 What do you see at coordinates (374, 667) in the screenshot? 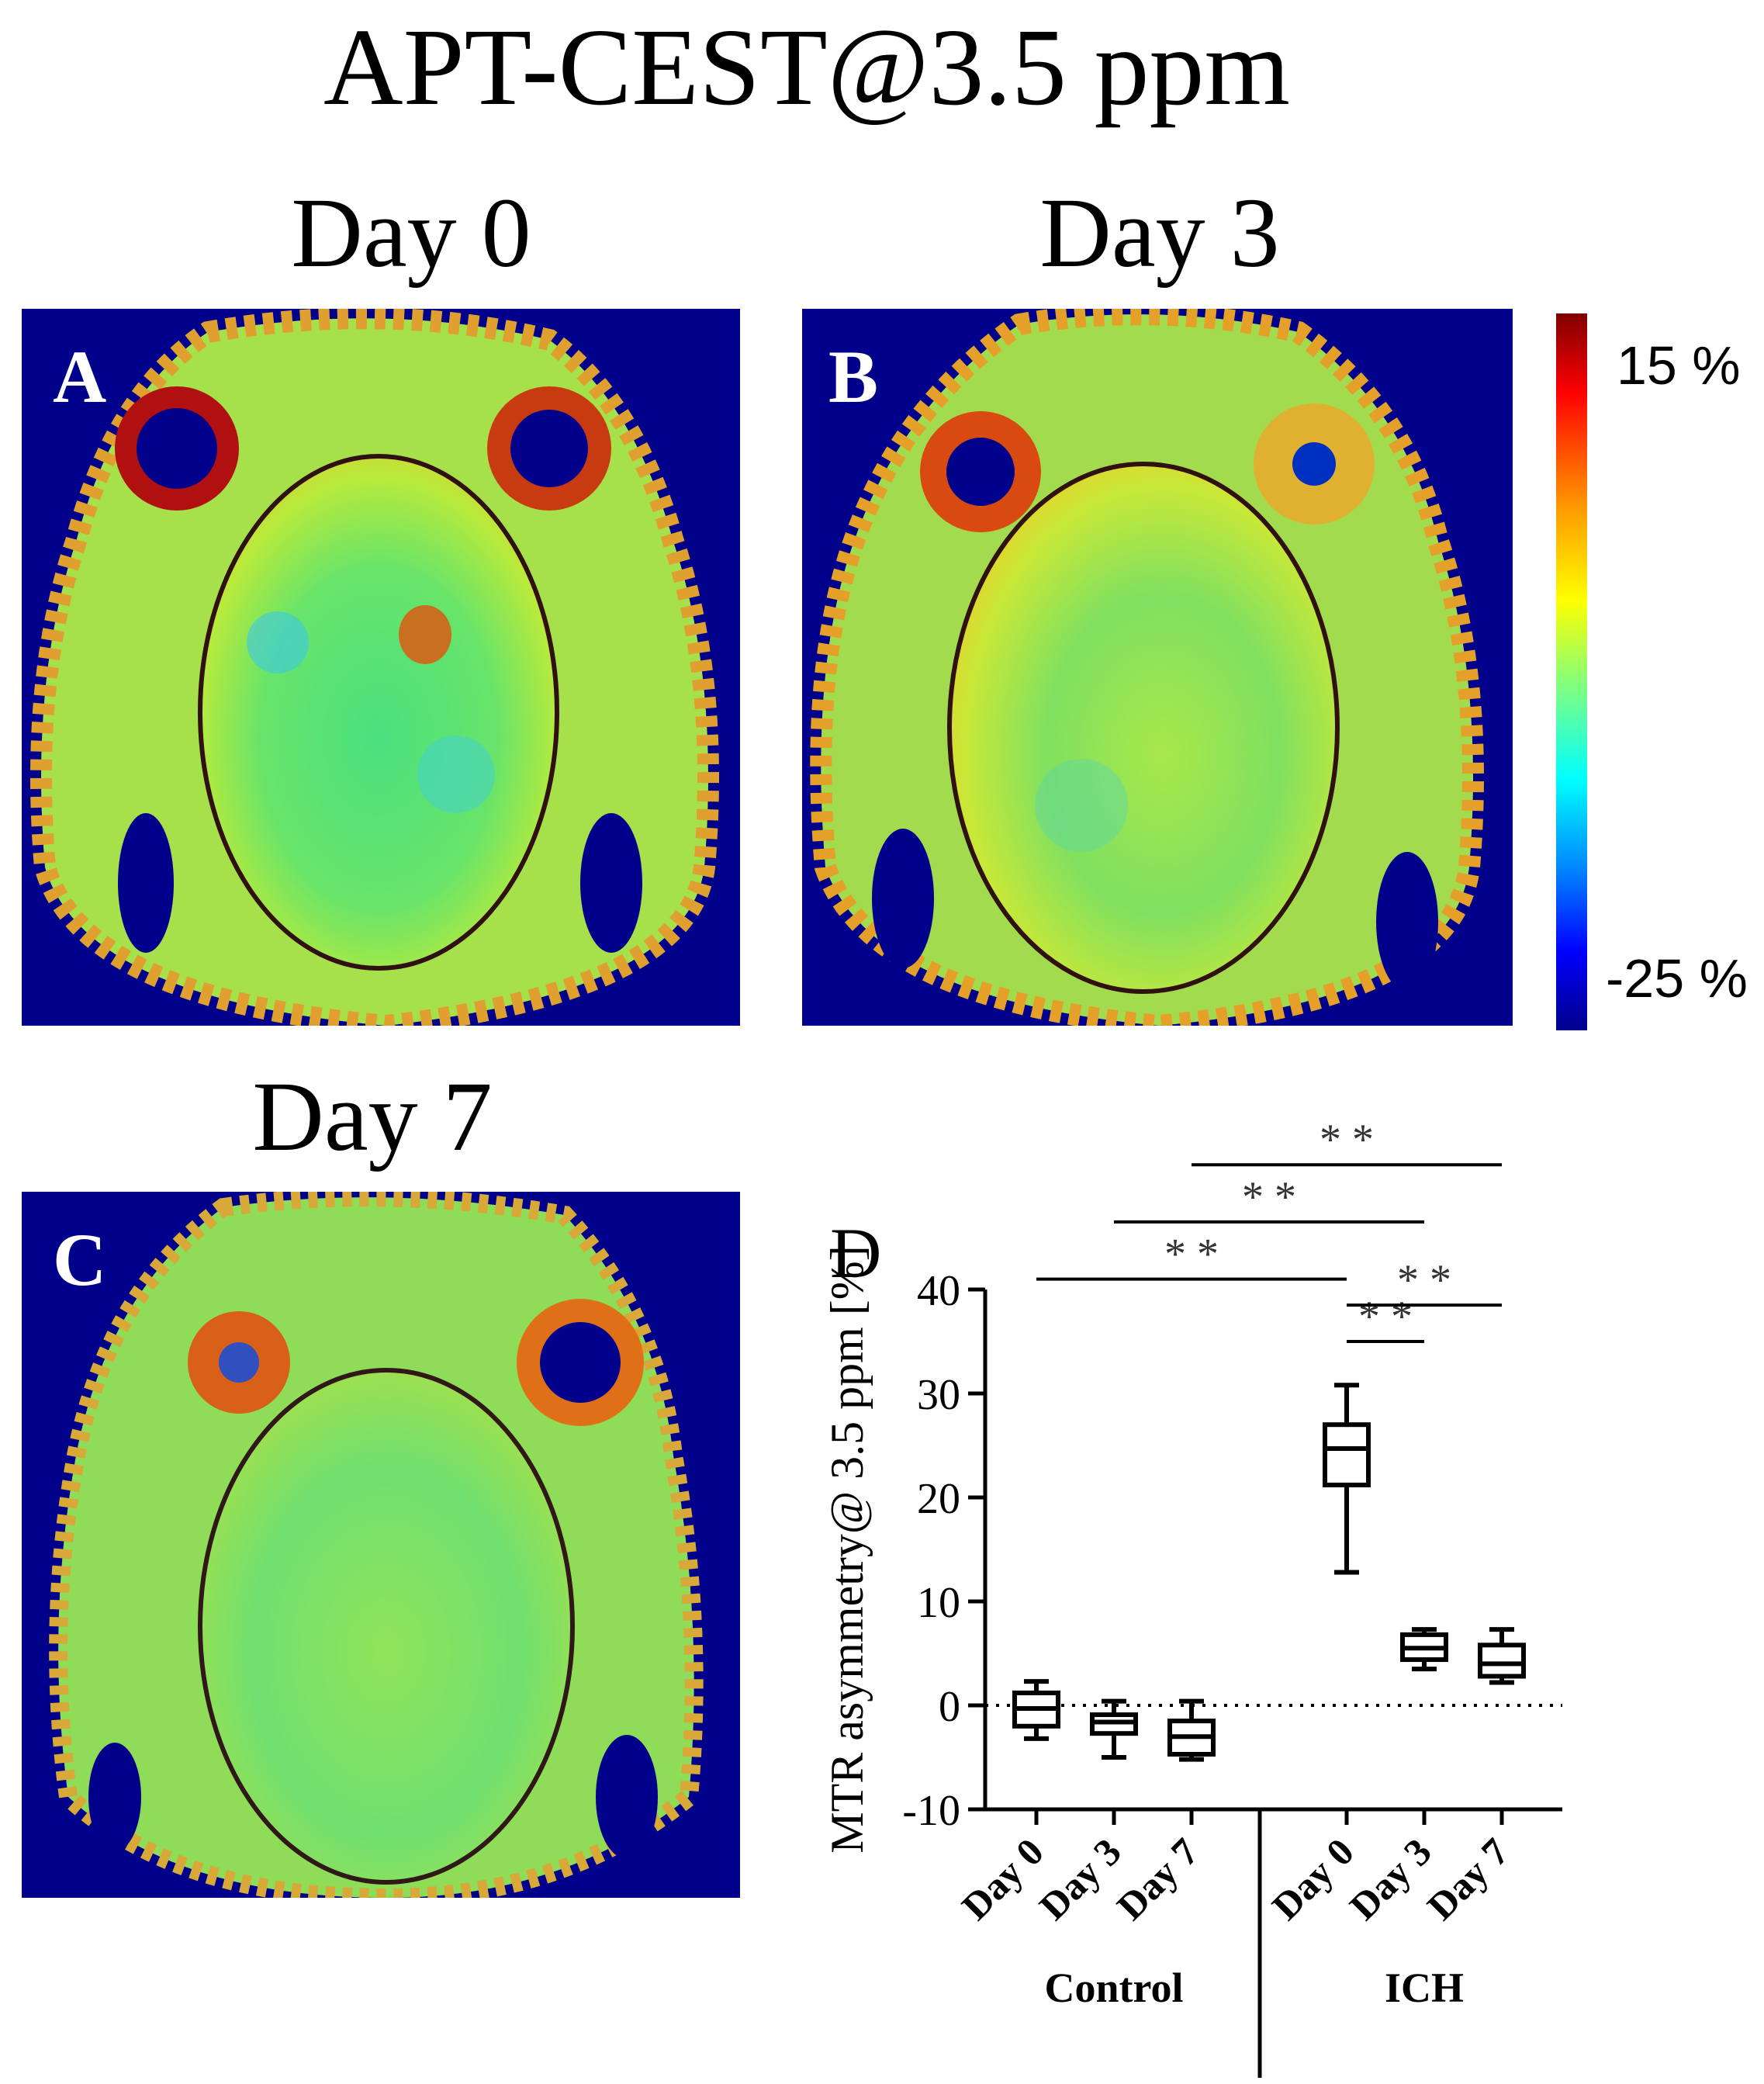
I see `panel-a-brain-map-image` at bounding box center [374, 667].